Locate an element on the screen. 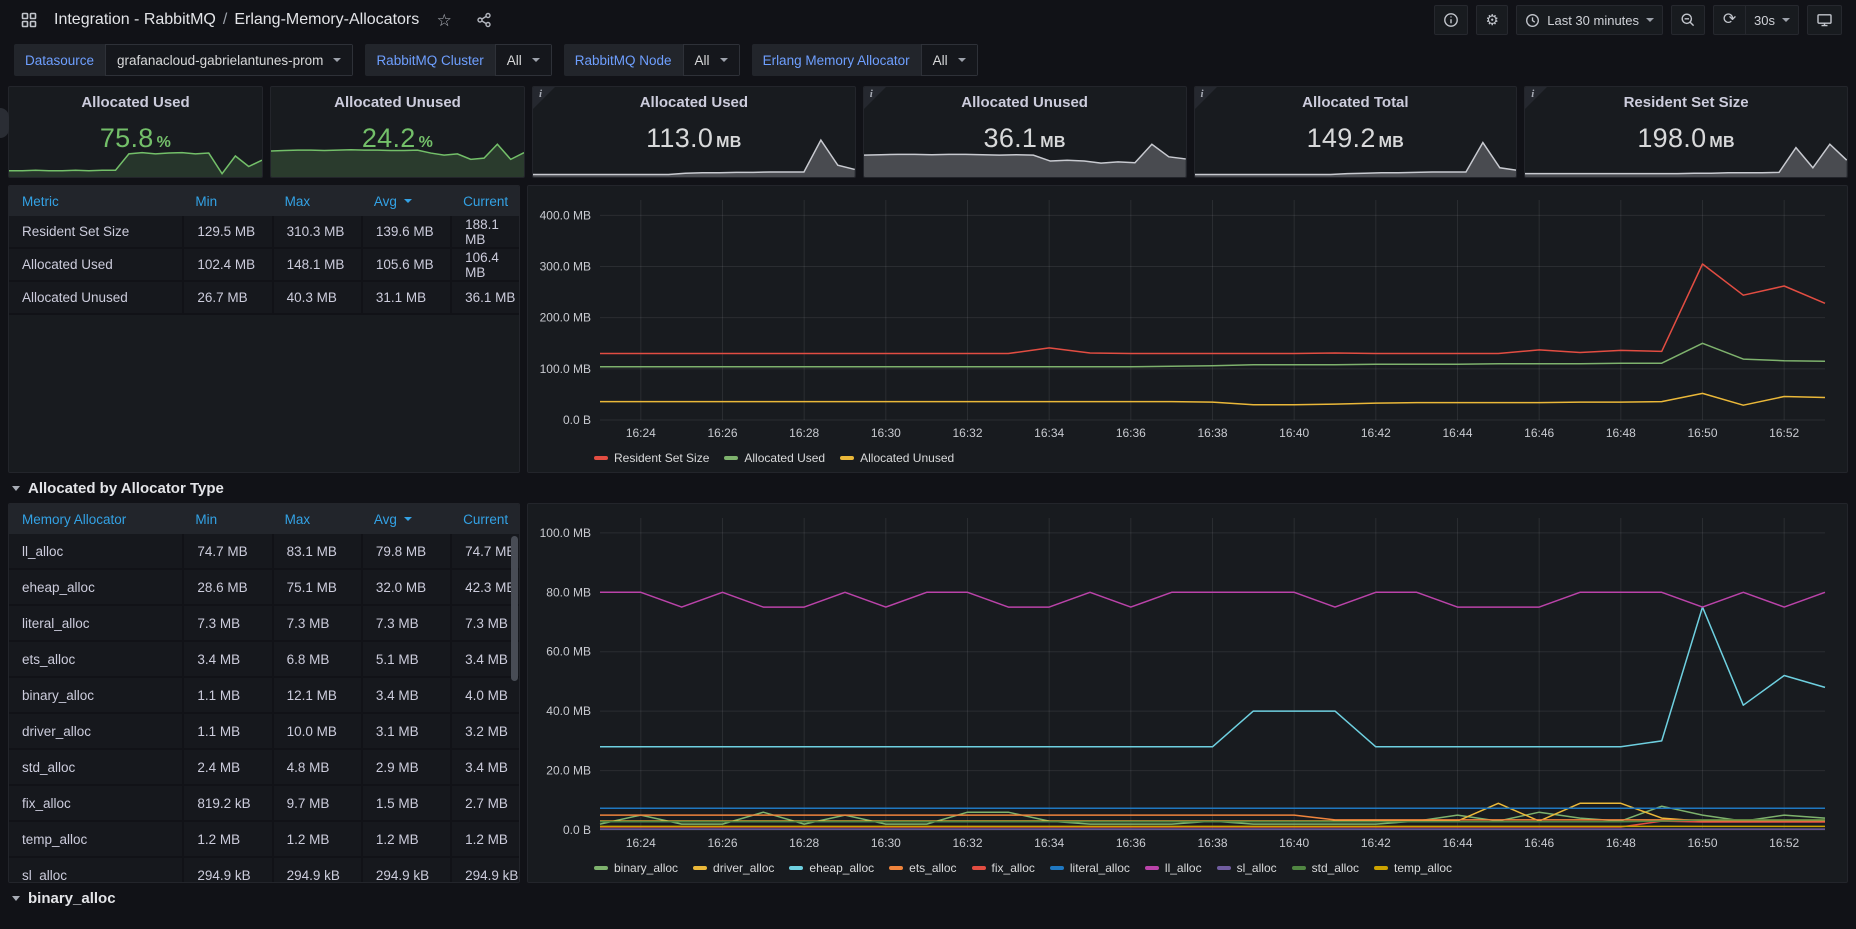  share-icon is located at coordinates (484, 20).